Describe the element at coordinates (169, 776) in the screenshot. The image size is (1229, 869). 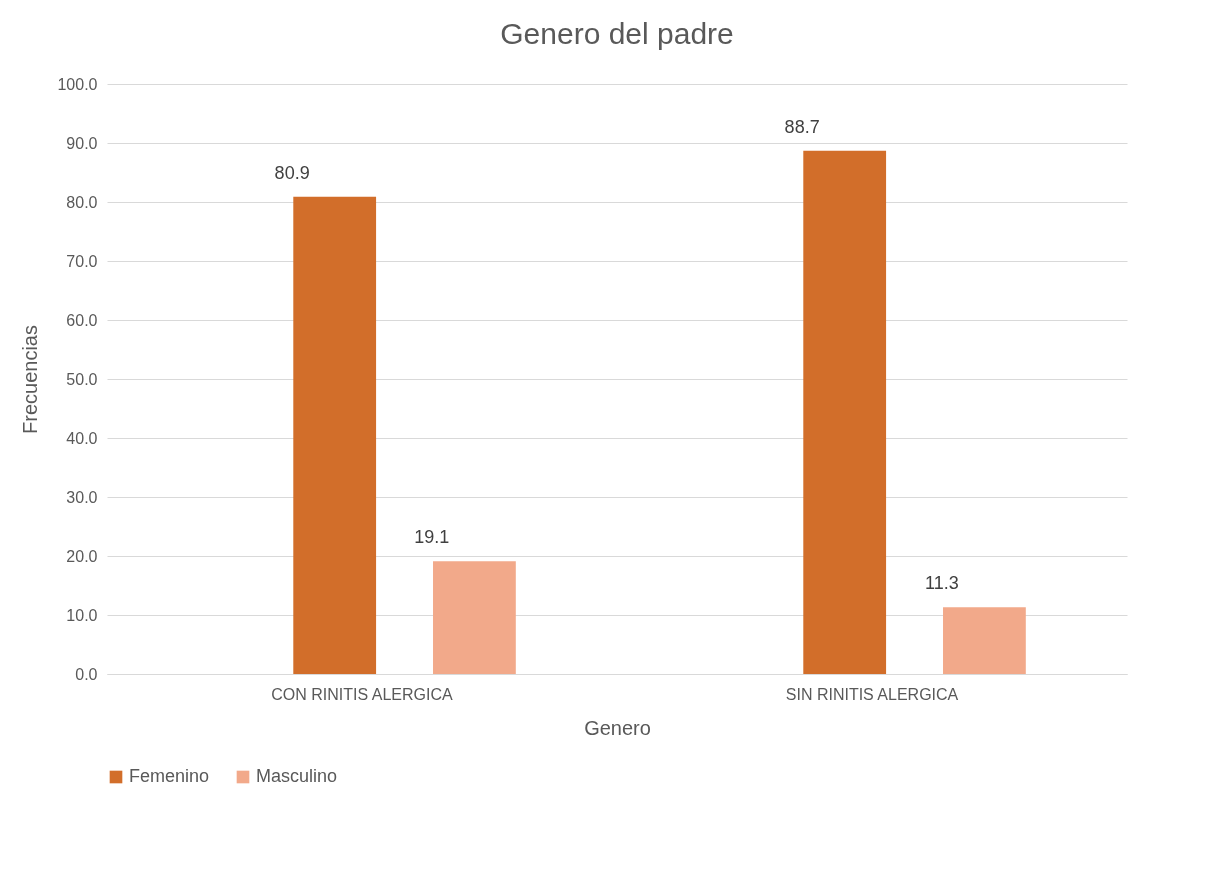
I see `legend-label: Femenino` at that location.